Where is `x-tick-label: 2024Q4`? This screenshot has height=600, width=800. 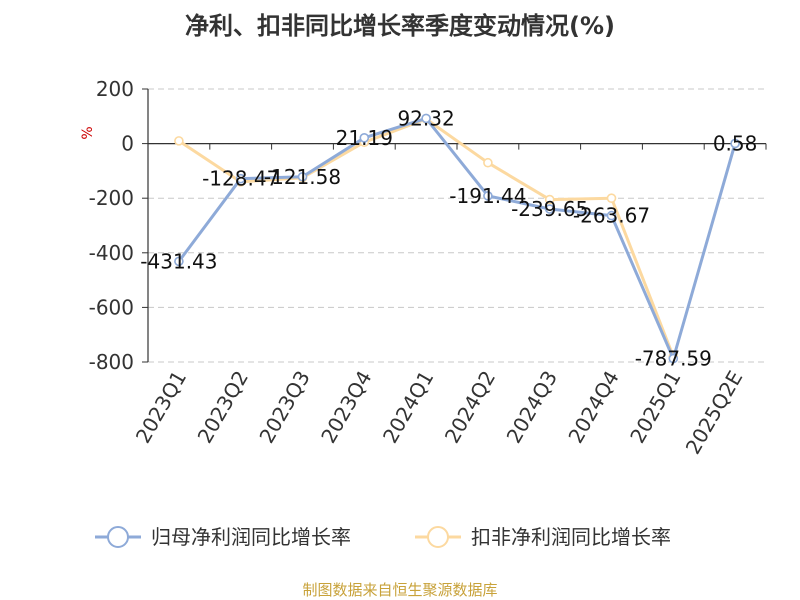 x-tick-label: 2024Q4 is located at coordinates (593, 407).